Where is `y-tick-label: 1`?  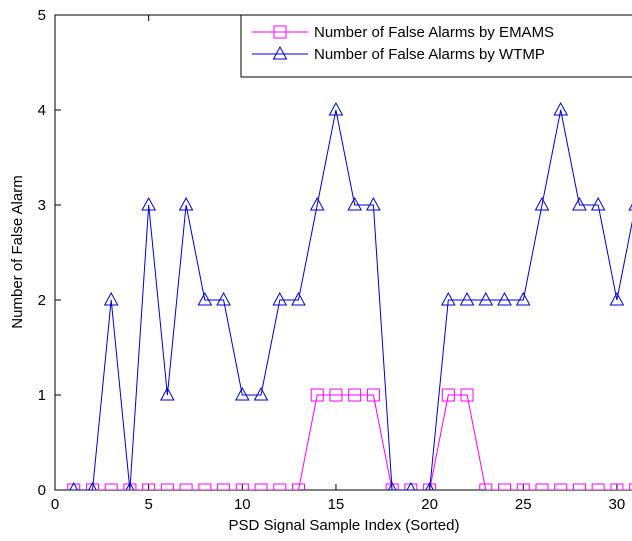 y-tick-label: 1 is located at coordinates (42, 395).